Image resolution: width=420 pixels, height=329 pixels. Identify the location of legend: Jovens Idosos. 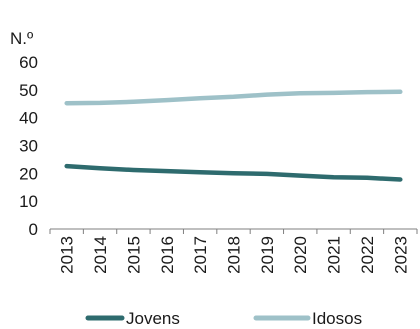
(223, 318).